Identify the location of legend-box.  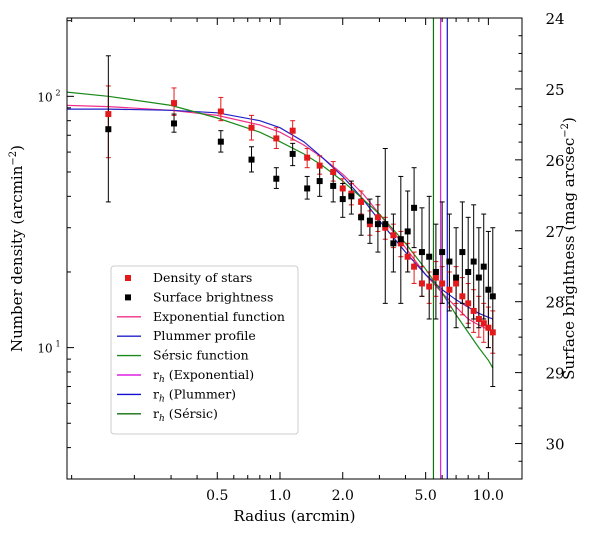
(204, 350).